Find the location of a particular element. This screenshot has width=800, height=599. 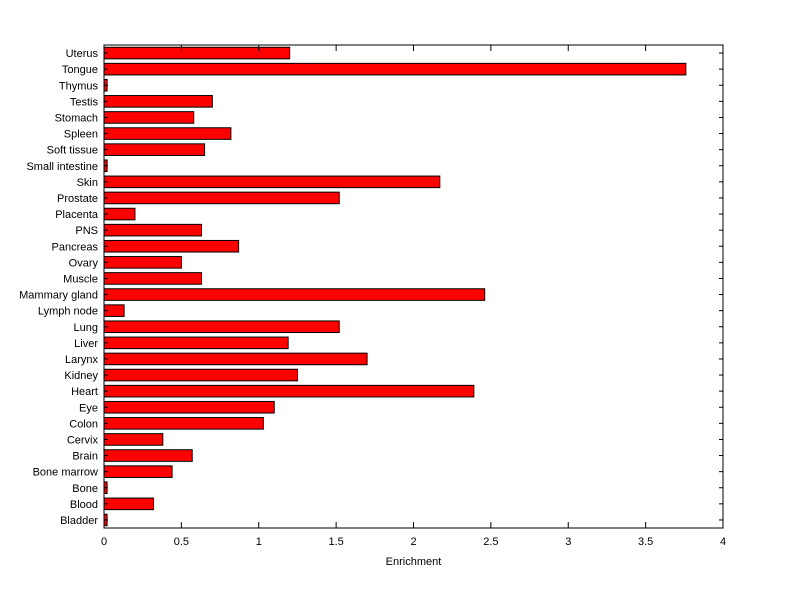

category-label-pns: PNS is located at coordinates (86, 231).